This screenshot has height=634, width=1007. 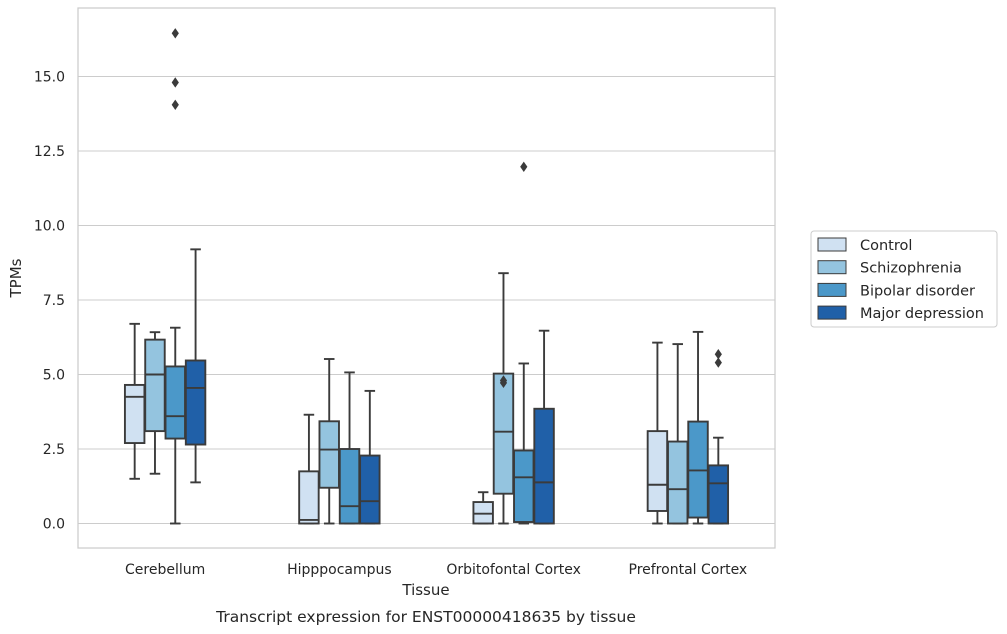 What do you see at coordinates (49, 152) in the screenshot?
I see `y-tick-label: 12.5` at bounding box center [49, 152].